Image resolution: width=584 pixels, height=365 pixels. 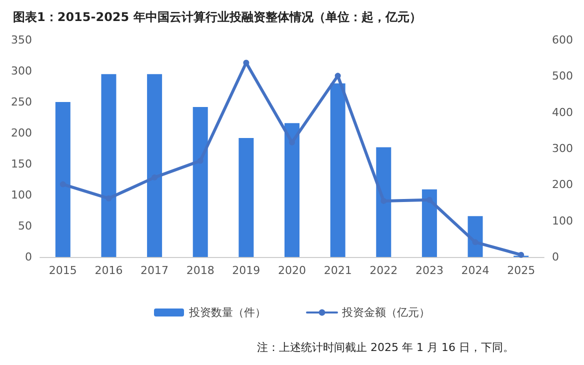 I want to click on text: 注：上述统计时间截止 2025 年 1 月 16 日，下同。, so click(x=385, y=347).